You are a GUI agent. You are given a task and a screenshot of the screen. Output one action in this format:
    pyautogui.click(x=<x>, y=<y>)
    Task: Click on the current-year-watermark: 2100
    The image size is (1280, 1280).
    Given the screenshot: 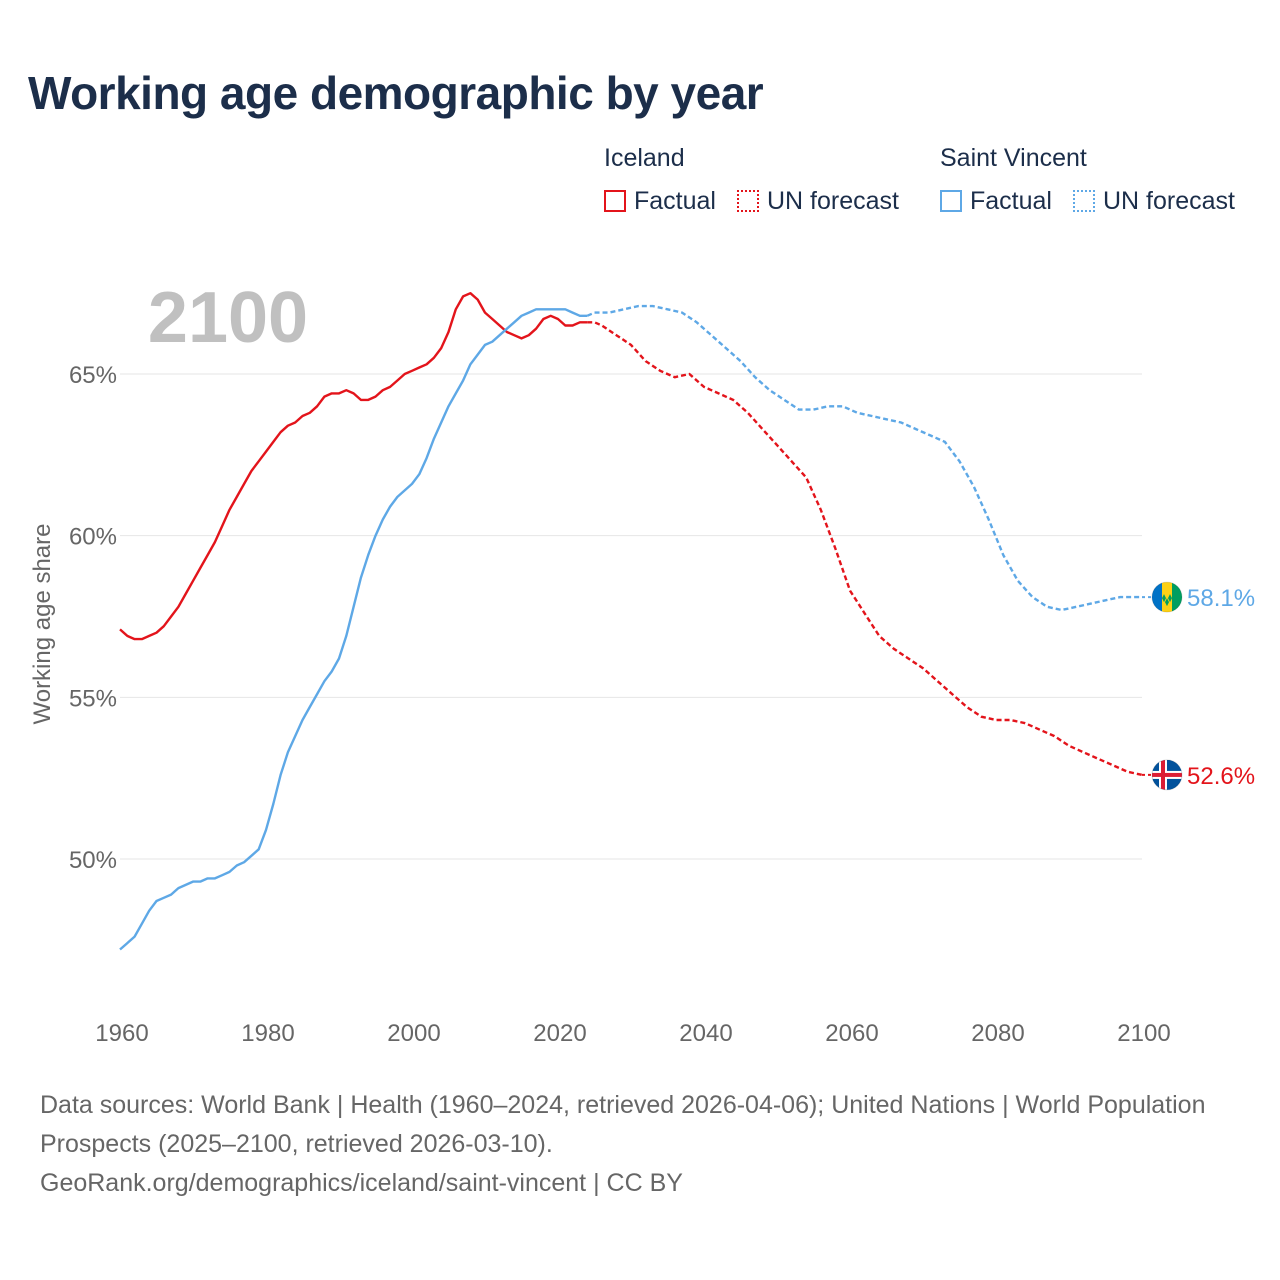 What is the action you would take?
    pyautogui.click(x=228, y=318)
    